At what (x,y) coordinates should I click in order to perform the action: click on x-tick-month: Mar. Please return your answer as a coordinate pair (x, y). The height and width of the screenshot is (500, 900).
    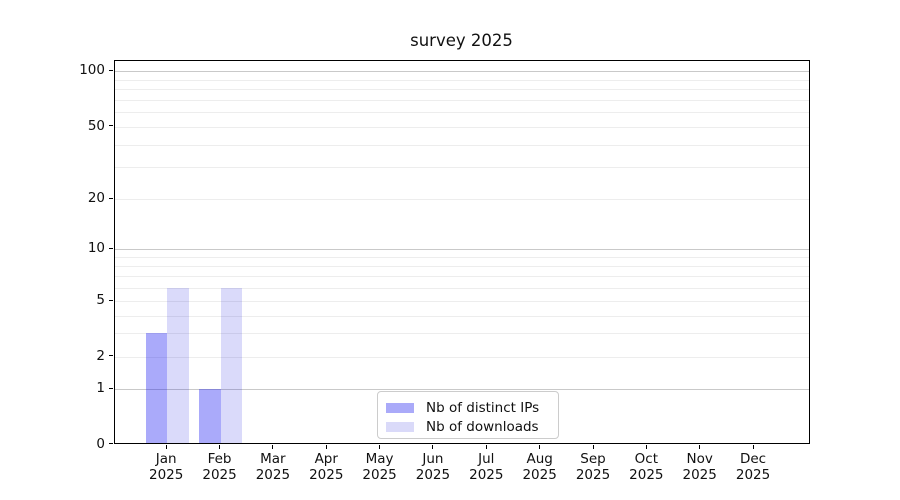
    Looking at the image, I should click on (273, 459).